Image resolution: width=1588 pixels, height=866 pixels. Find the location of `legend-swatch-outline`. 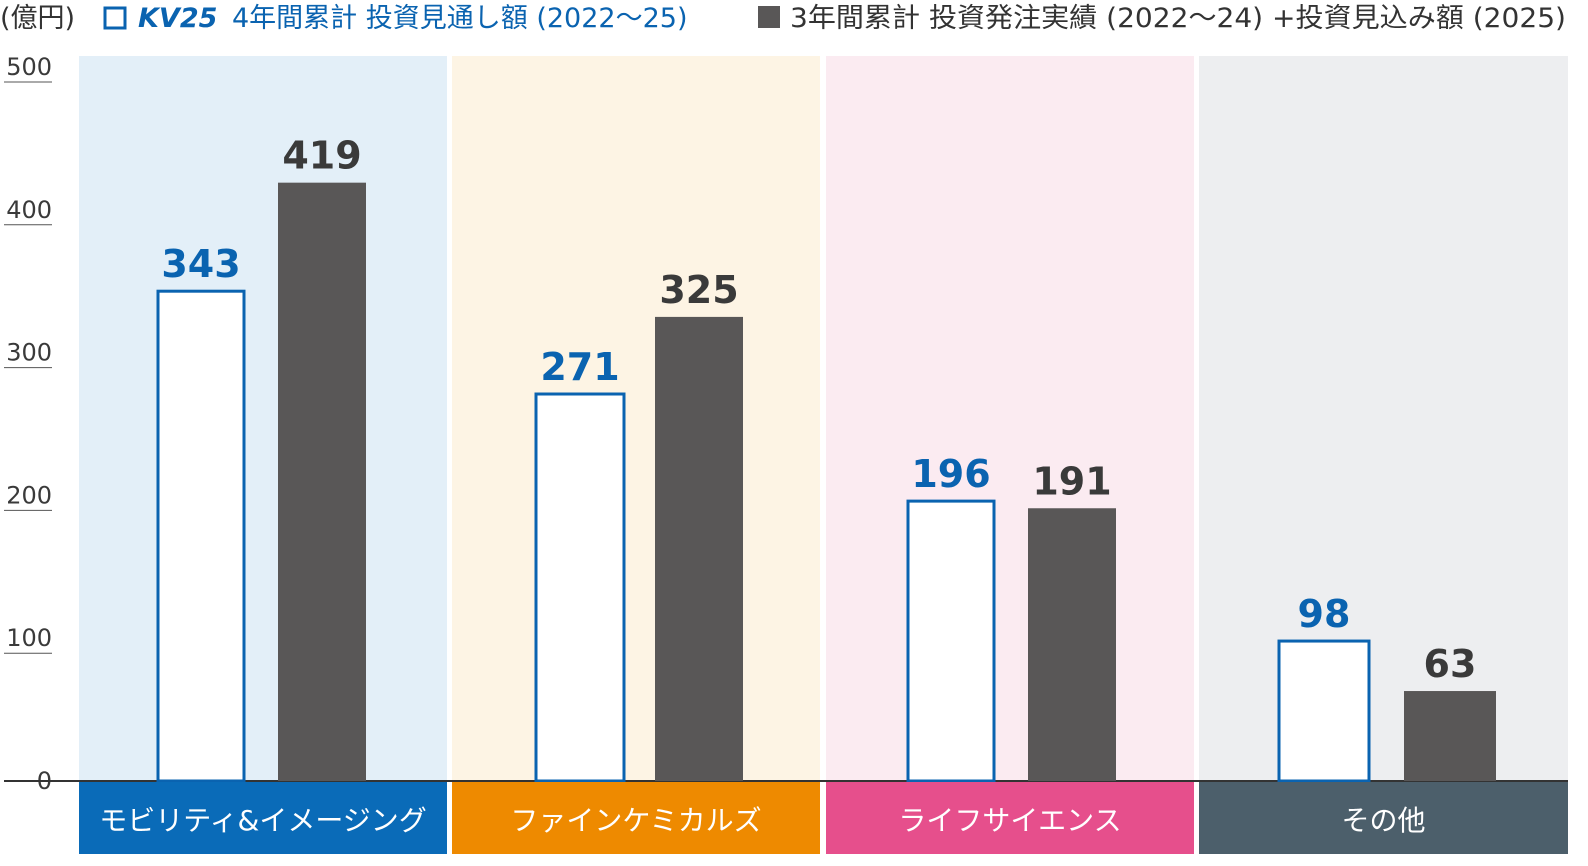

legend-swatch-outline is located at coordinates (115, 18).